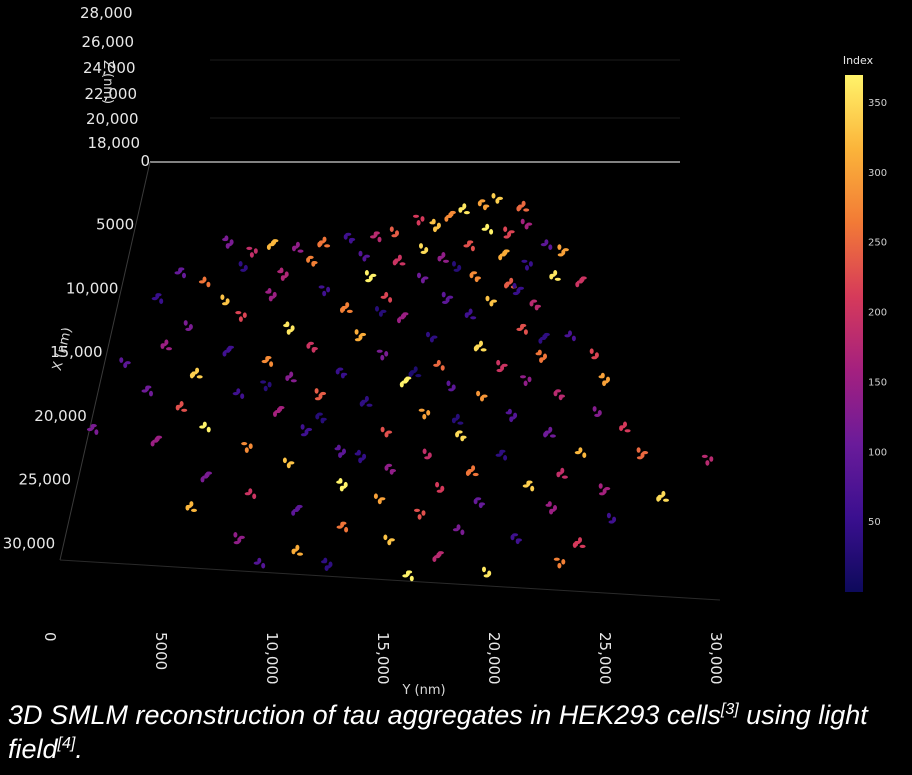  Describe the element at coordinates (107, 82) in the screenshot. I see `z-axis-title: Z (nm)` at that location.